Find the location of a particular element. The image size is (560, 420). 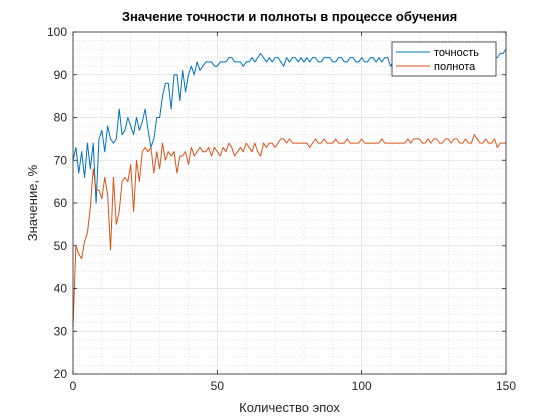

y-tick-label: 80 is located at coordinates (61, 118).